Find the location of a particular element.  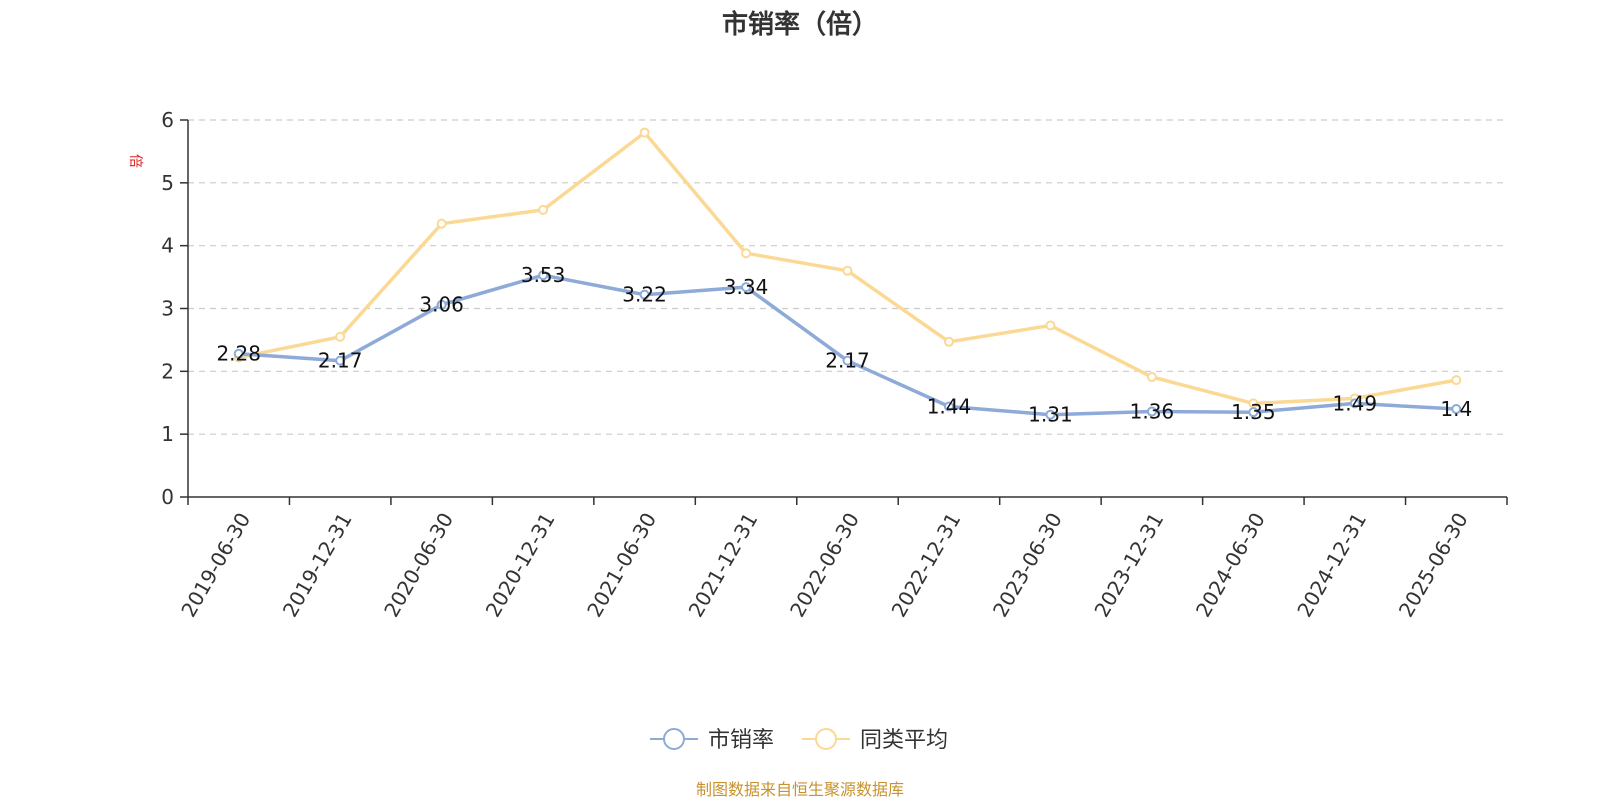

x-tick-label: 2021-06-30 is located at coordinates (621, 565).